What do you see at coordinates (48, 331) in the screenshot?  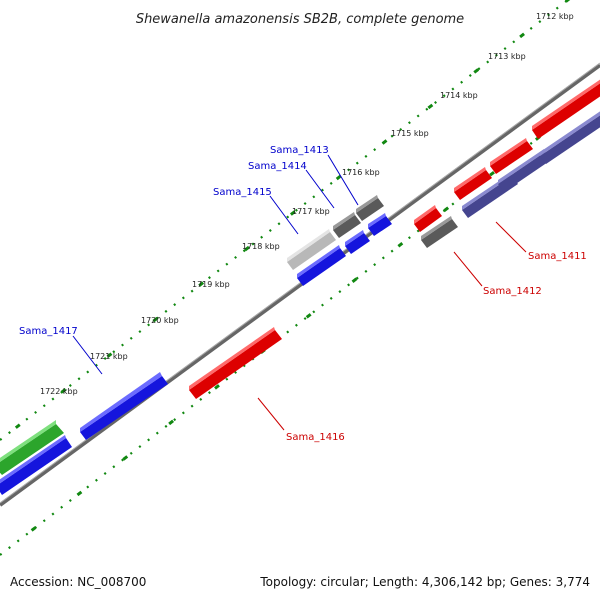 I see `gene-label-sama-1417: Sama_1417` at bounding box center [48, 331].